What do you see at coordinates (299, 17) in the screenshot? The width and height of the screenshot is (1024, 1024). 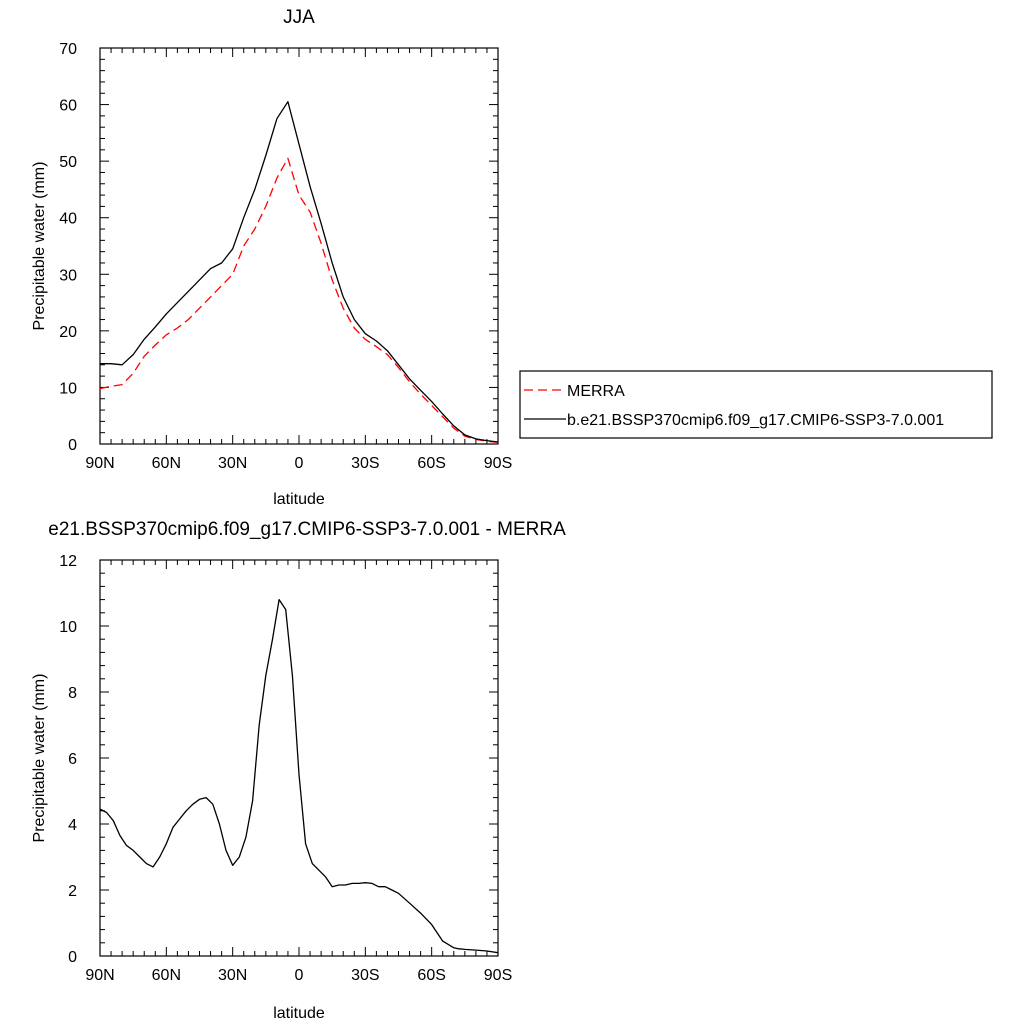 I see `chart-top-title: JJA` at bounding box center [299, 17].